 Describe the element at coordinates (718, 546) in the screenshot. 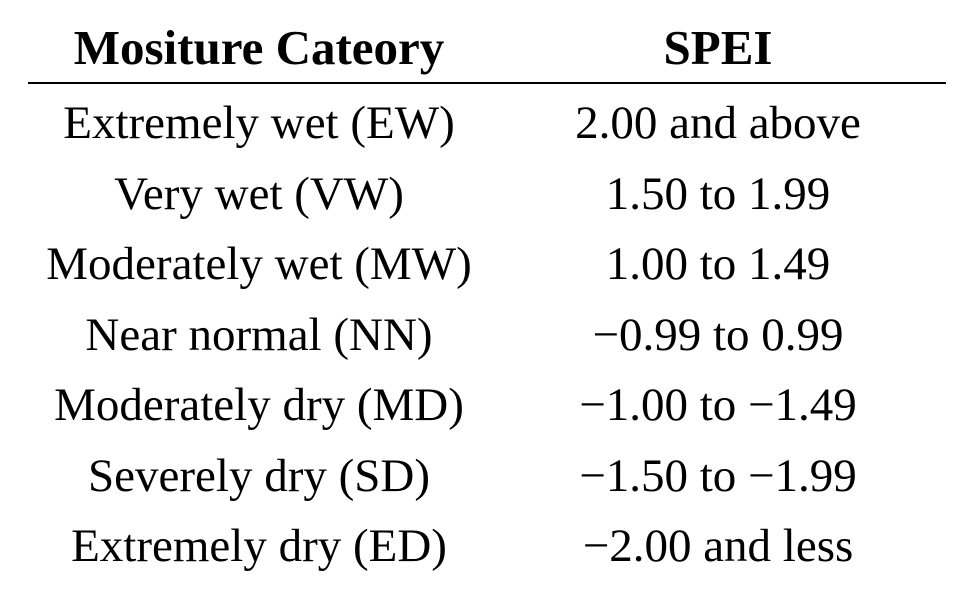

I see `spei-range-cell: −2.00 and less` at that location.